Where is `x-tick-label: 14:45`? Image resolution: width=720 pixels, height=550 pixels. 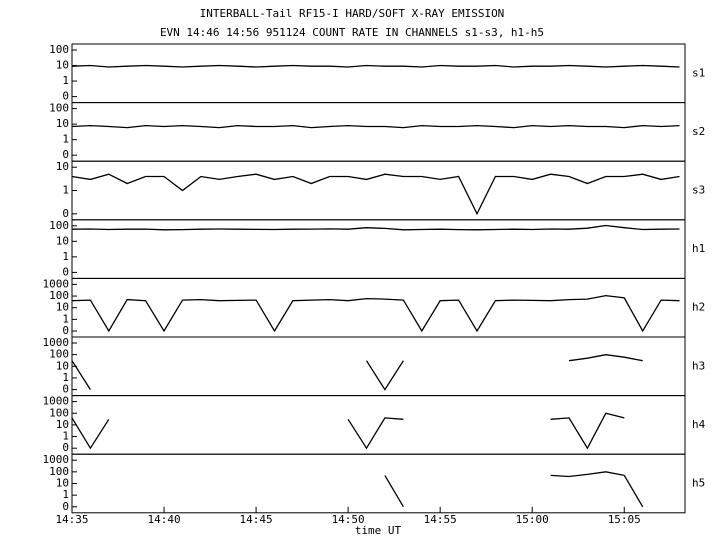
x-tick-label: 14:45 is located at coordinates (256, 519).